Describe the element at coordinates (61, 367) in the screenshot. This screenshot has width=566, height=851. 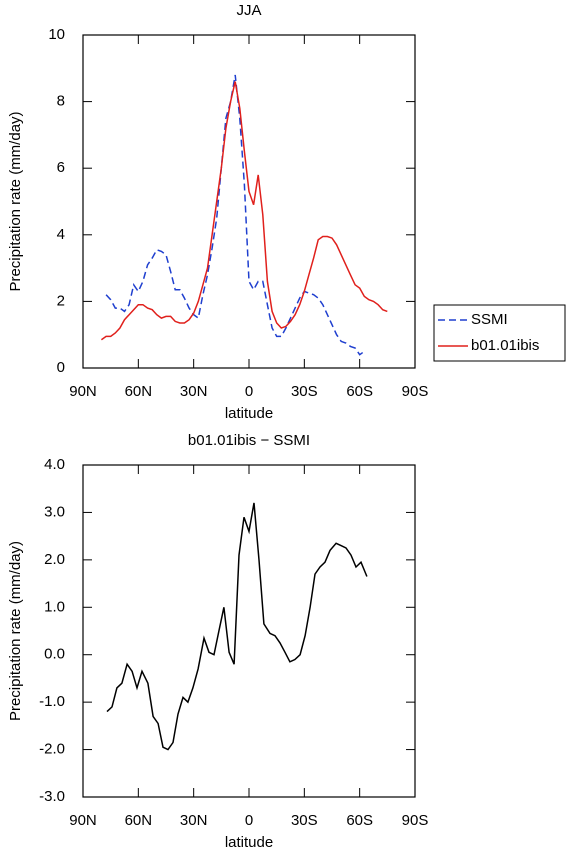
I see `y-tick-label: 0` at that location.